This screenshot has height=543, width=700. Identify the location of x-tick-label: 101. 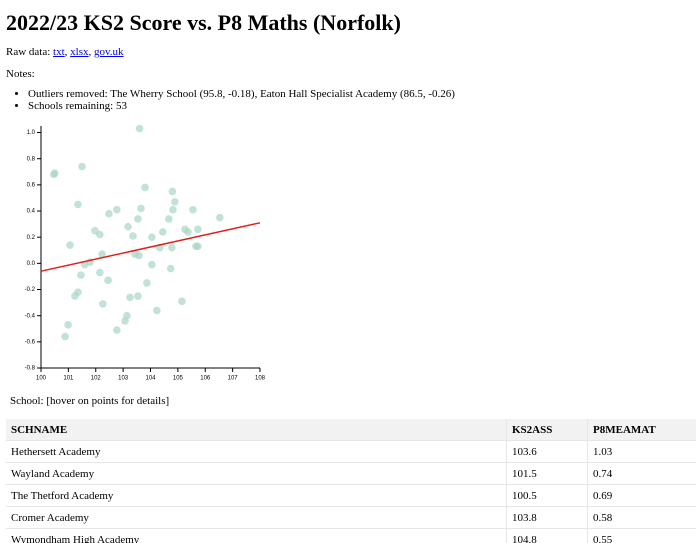
(68, 379).